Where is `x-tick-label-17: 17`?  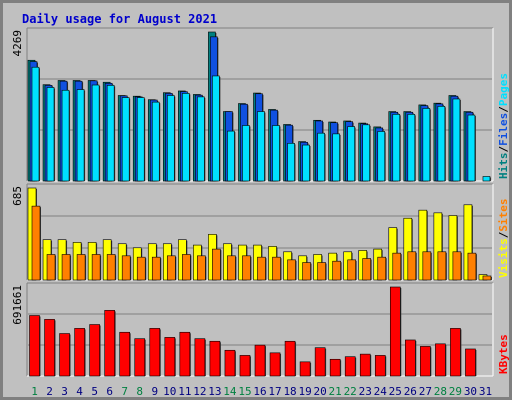 x-tick-label-17: 17 is located at coordinates (274, 391).